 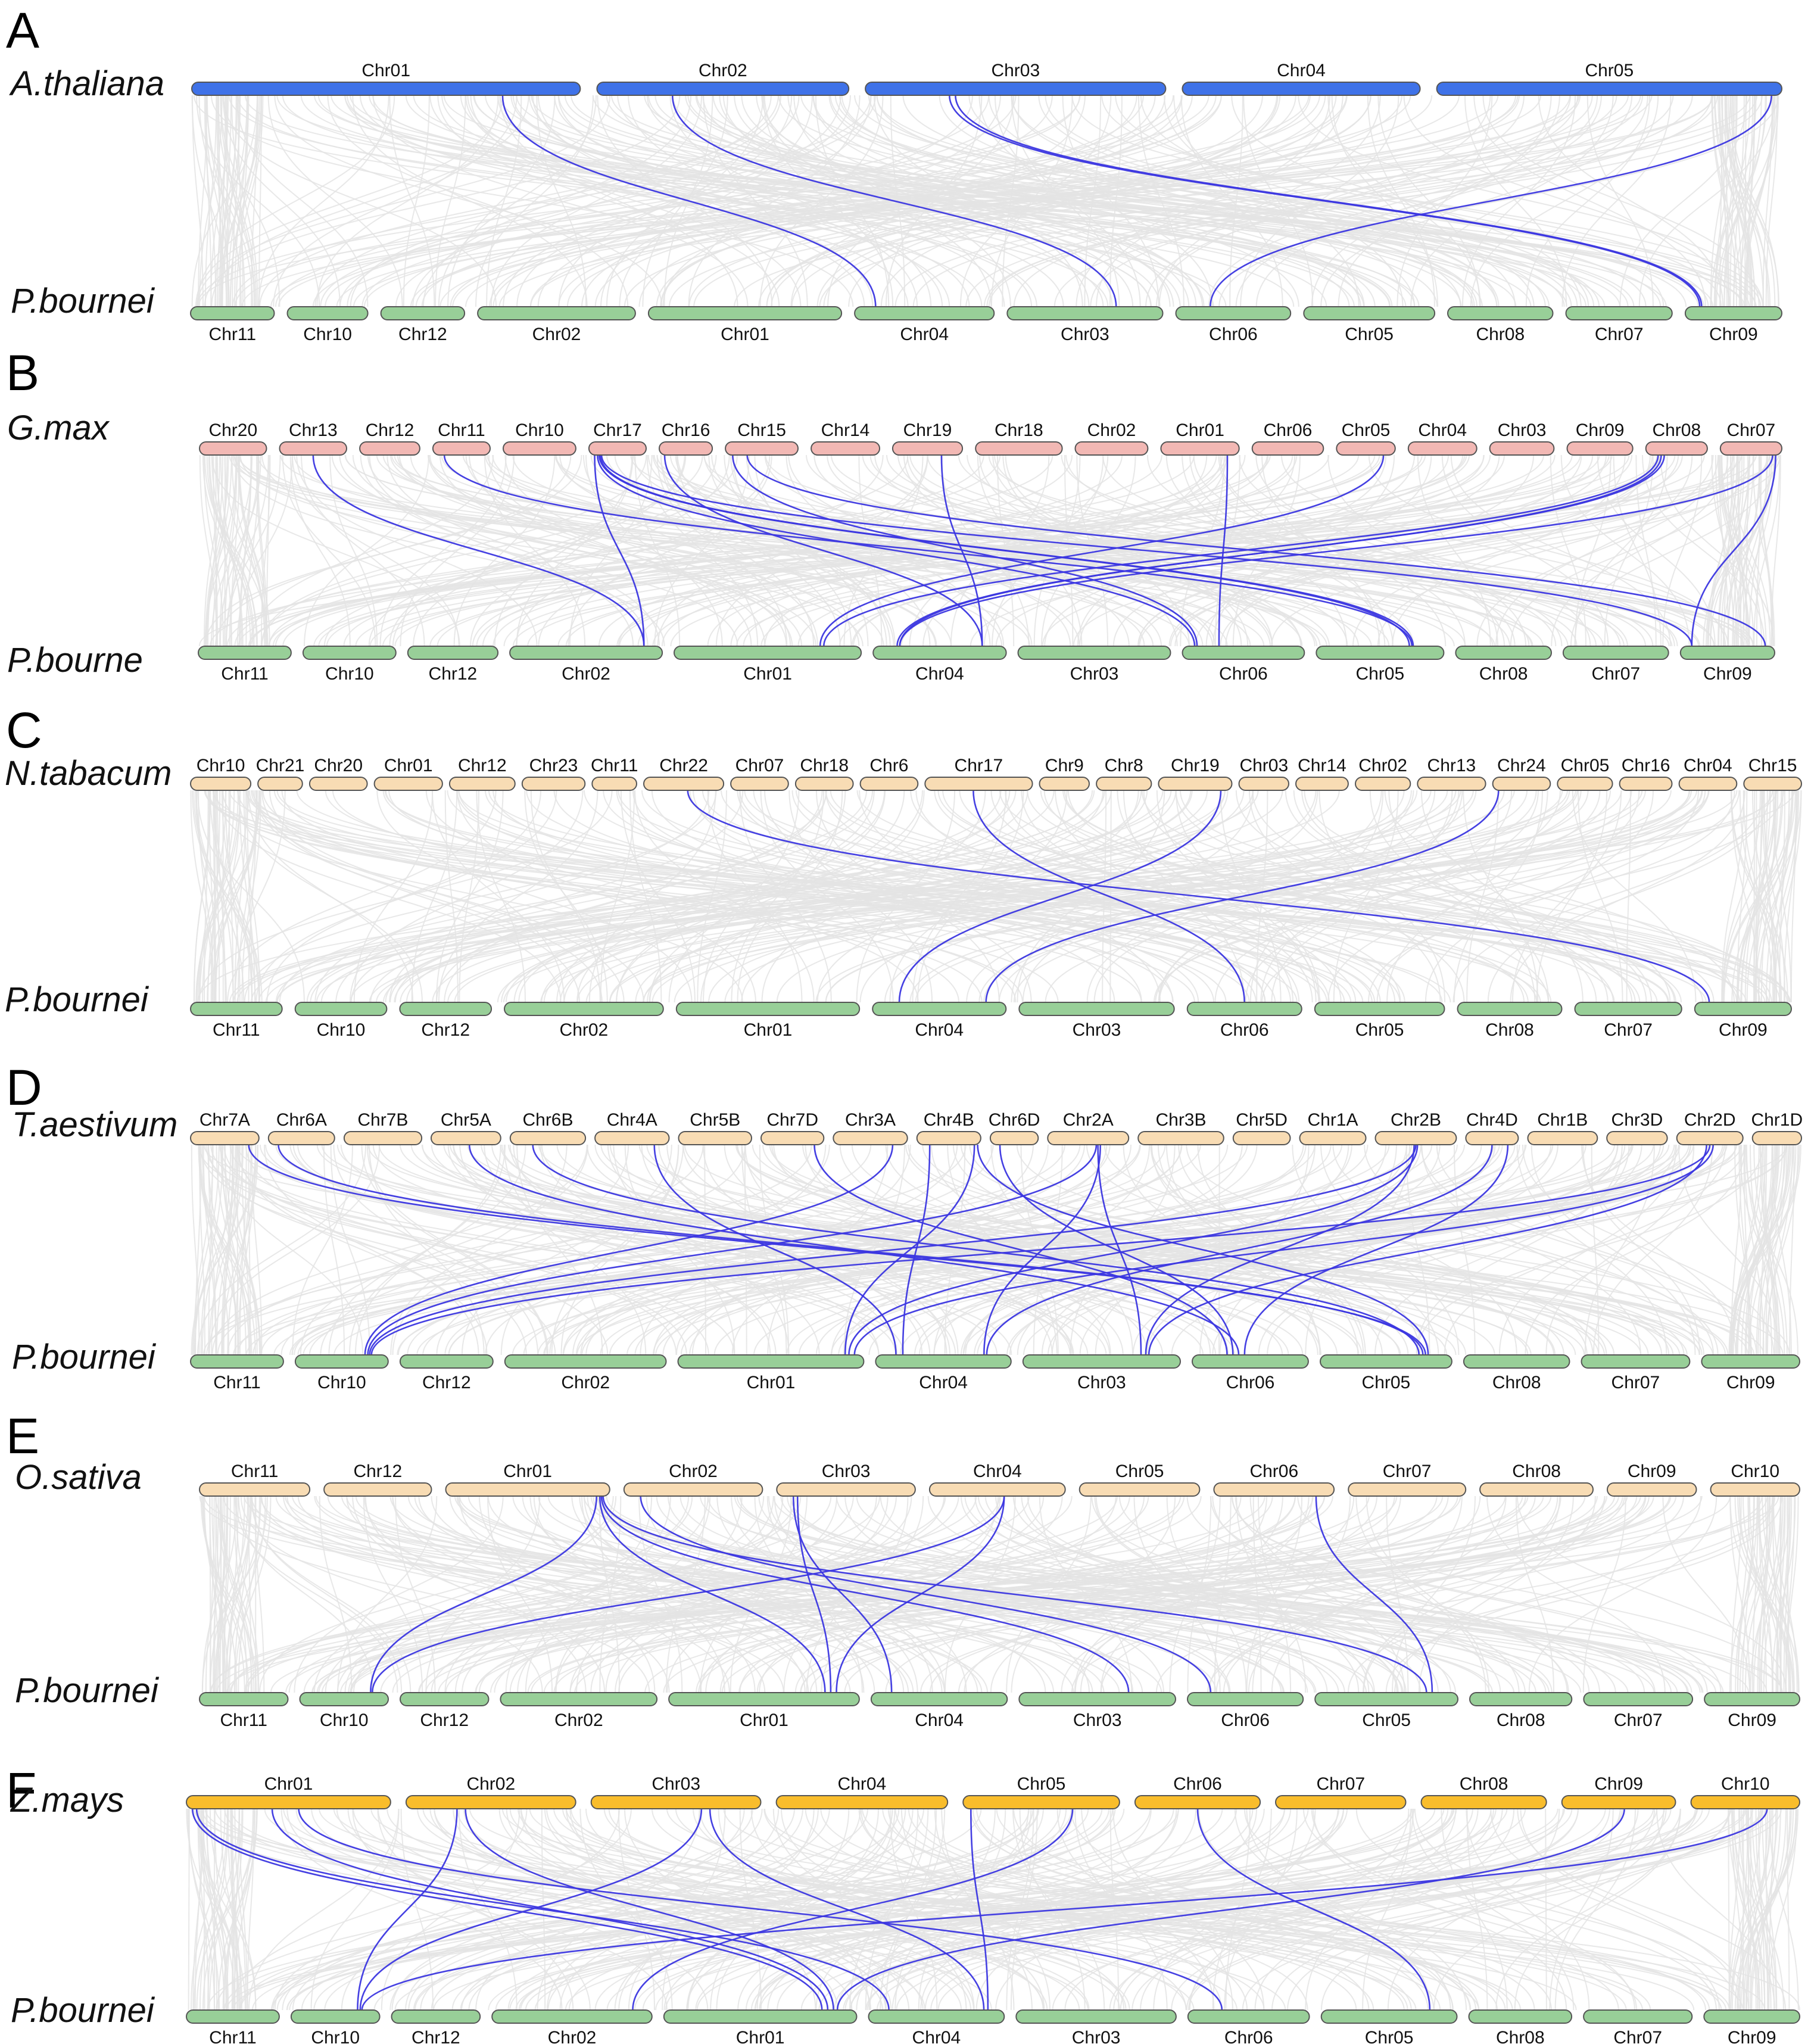 What do you see at coordinates (1491, 201) in the screenshot?
I see `synteny-link-chr05-chr06` at bounding box center [1491, 201].